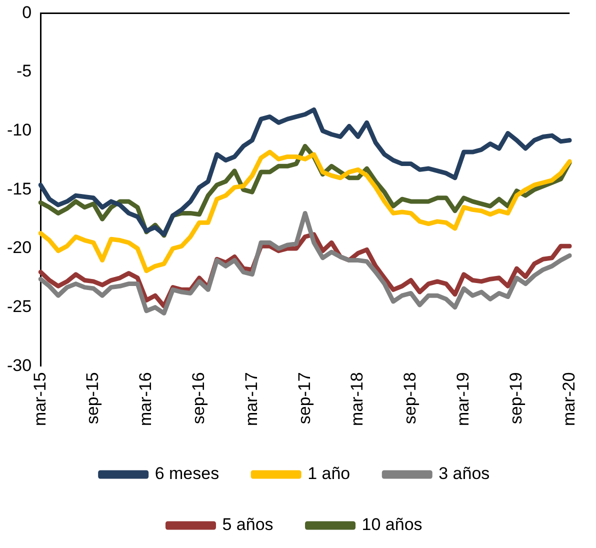 The image size is (596, 548). I want to click on y-tick-label: -5, so click(24, 71).